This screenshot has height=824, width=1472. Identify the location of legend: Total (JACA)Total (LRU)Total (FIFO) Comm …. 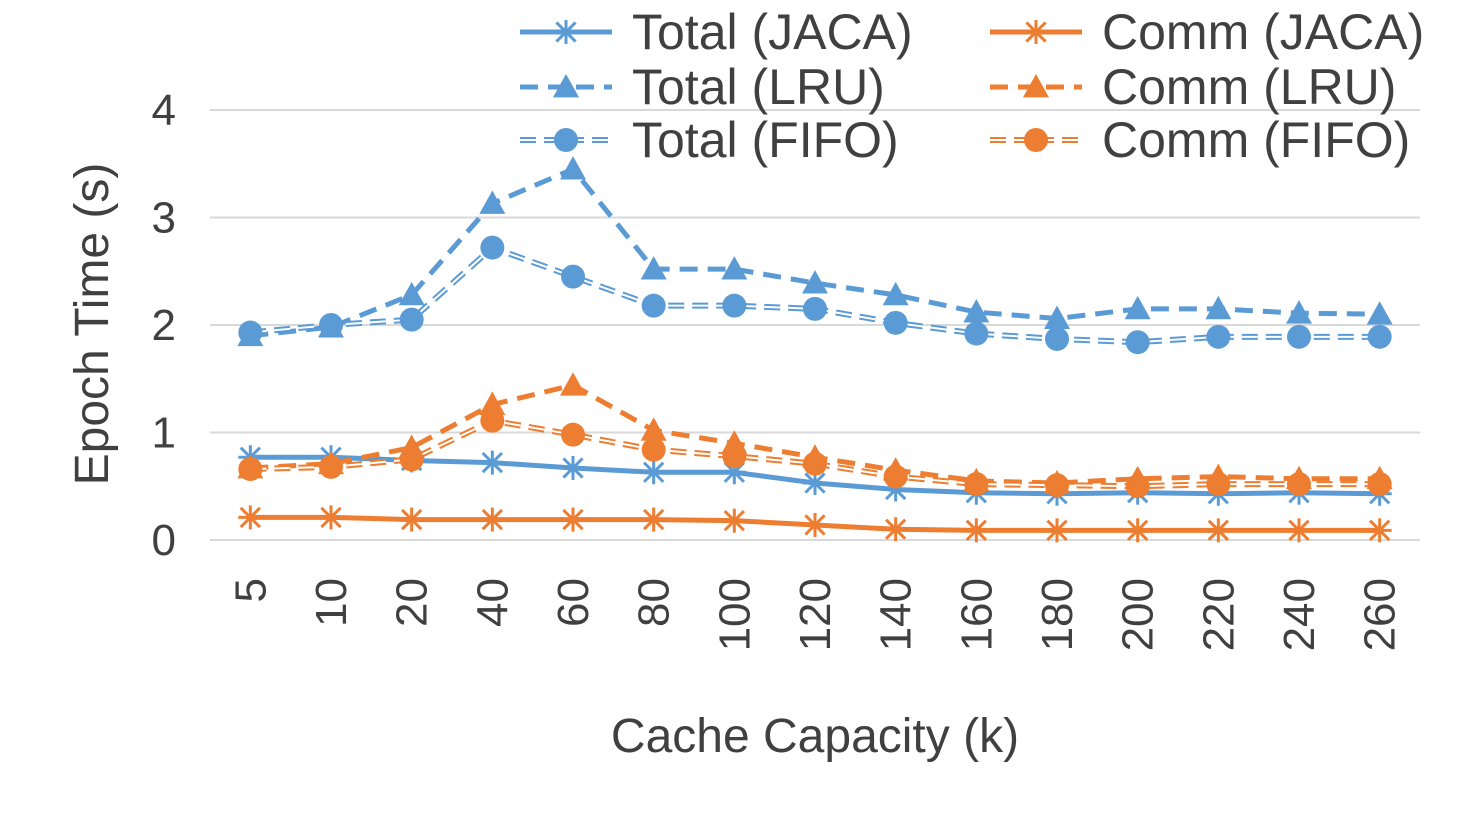
(972, 86).